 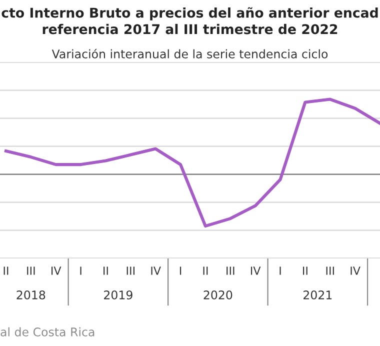 What do you see at coordinates (118, 295) in the screenshot?
I see `text: 2019` at bounding box center [118, 295].